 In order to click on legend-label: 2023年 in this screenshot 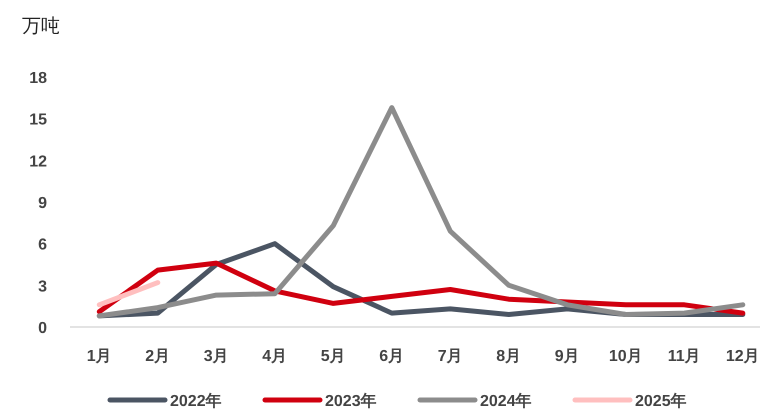, I will do `click(351, 401)`.